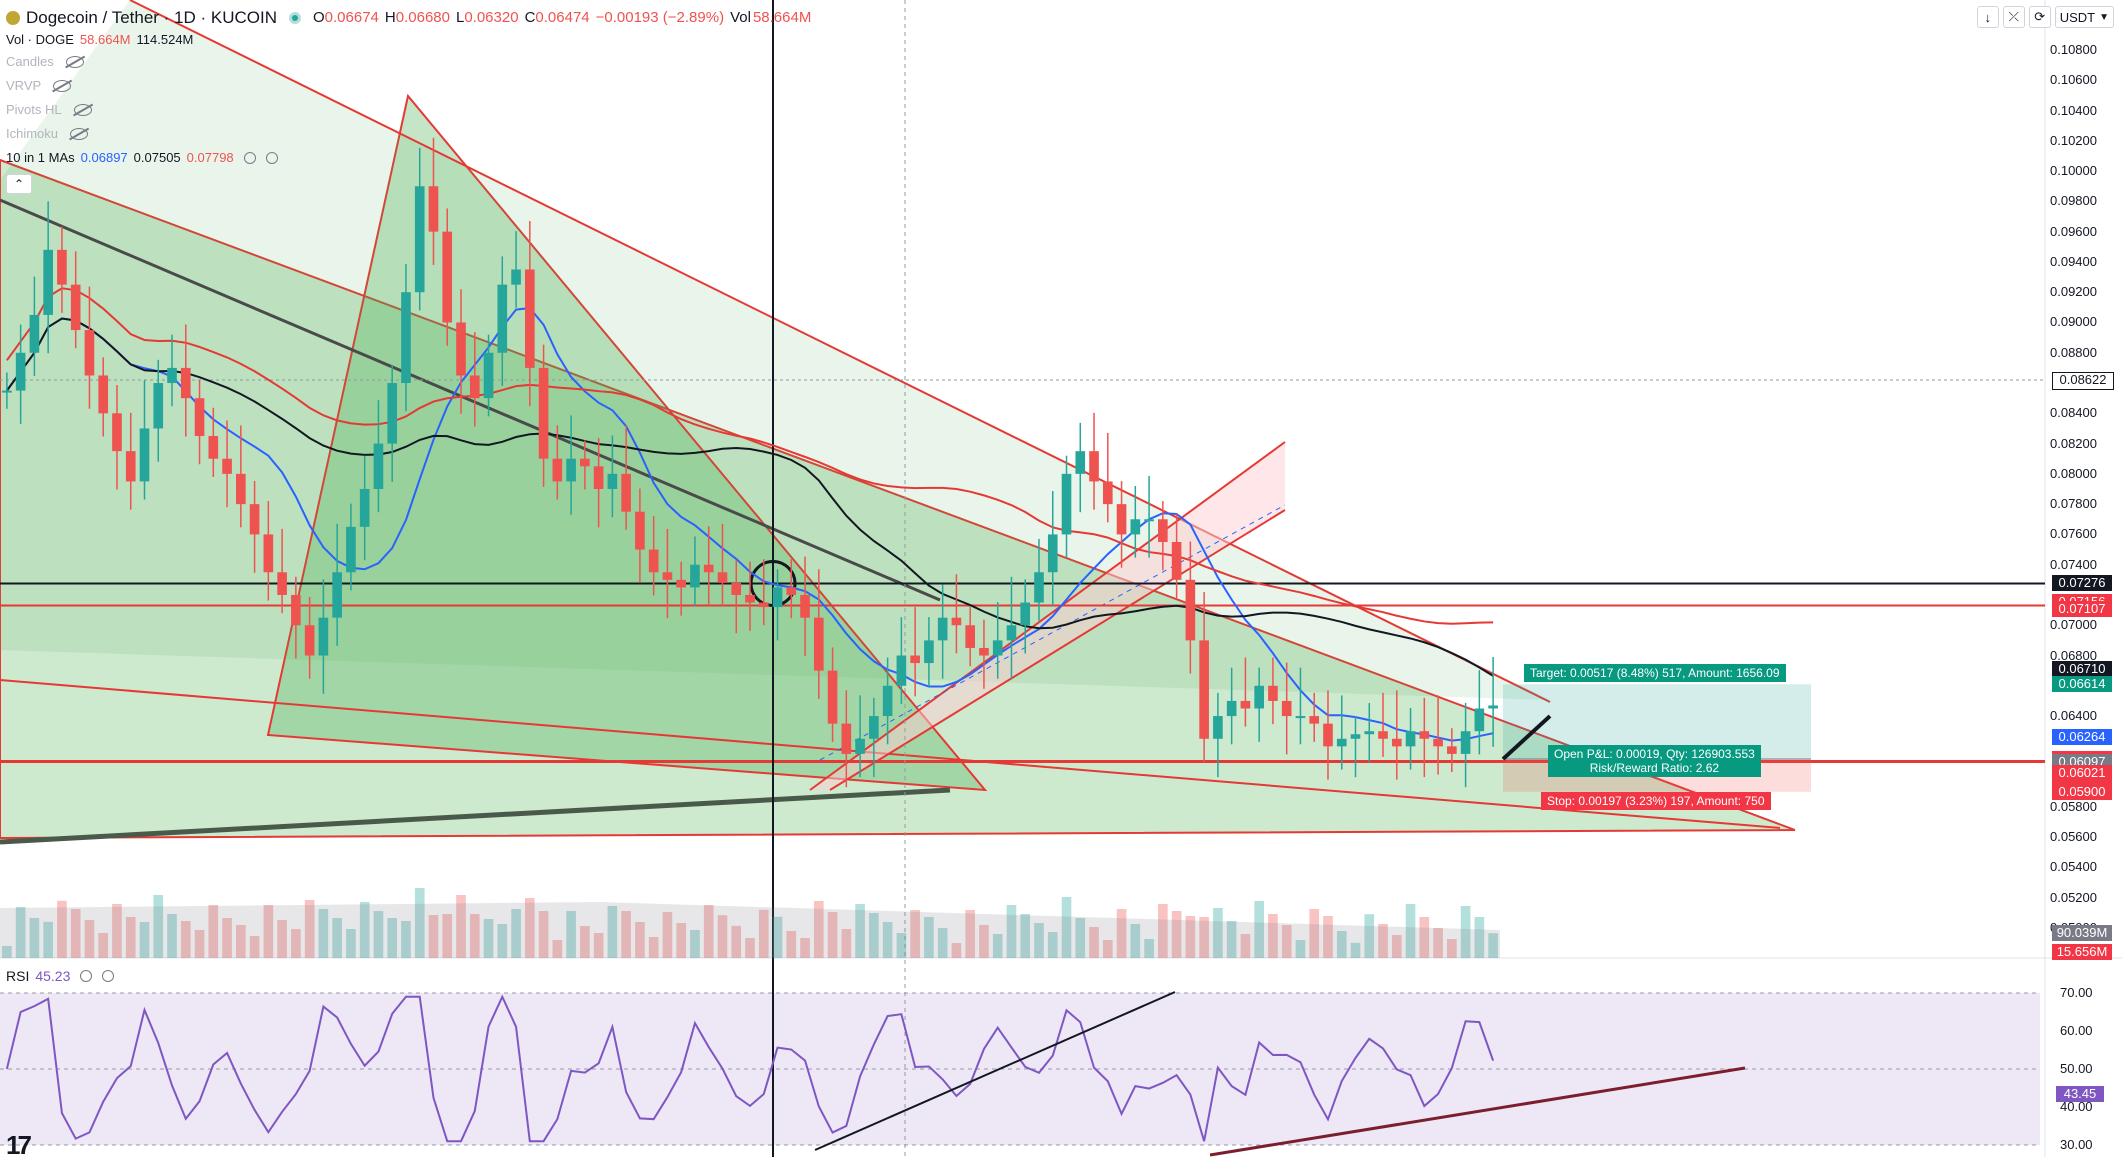 The image size is (2122, 1161). I want to click on rsi-settings-icon, so click(86, 976).